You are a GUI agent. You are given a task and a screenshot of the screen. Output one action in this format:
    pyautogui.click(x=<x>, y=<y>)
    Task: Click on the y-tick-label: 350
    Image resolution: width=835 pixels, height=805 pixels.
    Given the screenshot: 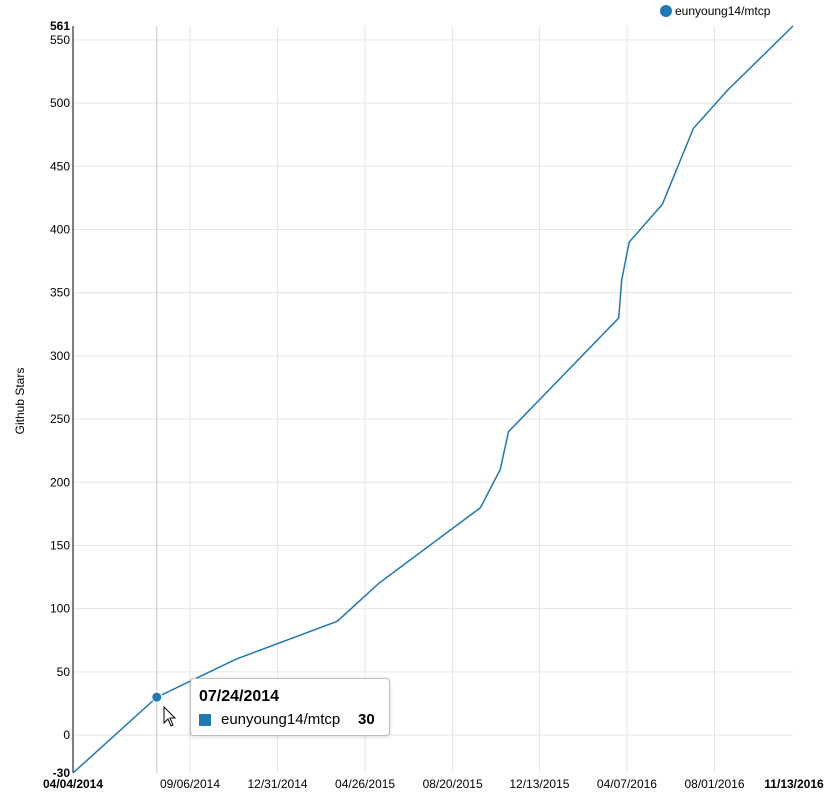 What is the action you would take?
    pyautogui.click(x=60, y=293)
    